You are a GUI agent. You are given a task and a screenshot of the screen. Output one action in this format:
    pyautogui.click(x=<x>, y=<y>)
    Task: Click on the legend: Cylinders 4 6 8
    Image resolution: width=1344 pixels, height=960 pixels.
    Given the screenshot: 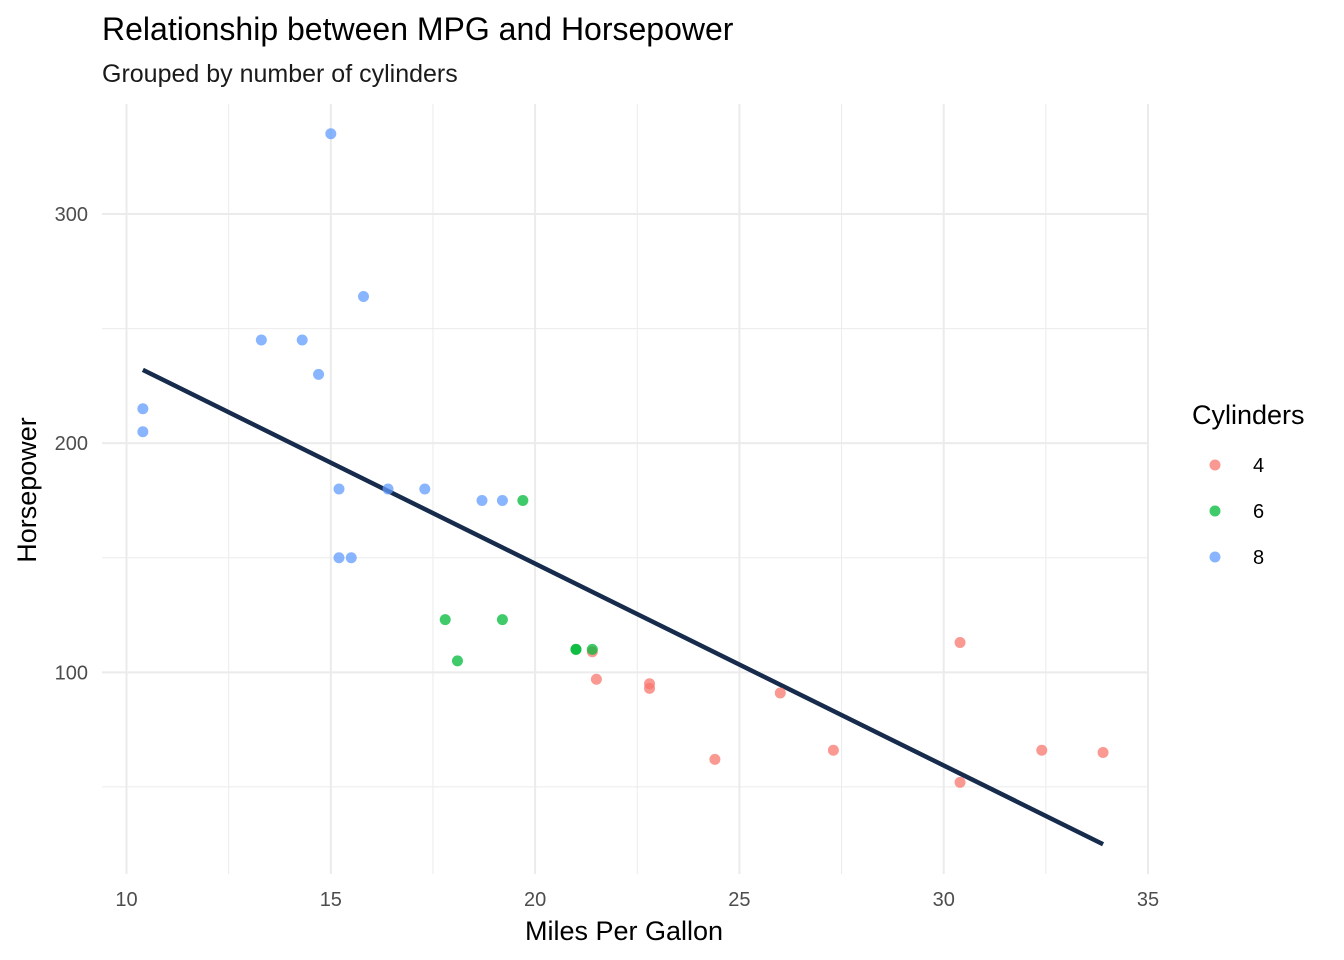 What is the action you would take?
    pyautogui.click(x=1248, y=484)
    